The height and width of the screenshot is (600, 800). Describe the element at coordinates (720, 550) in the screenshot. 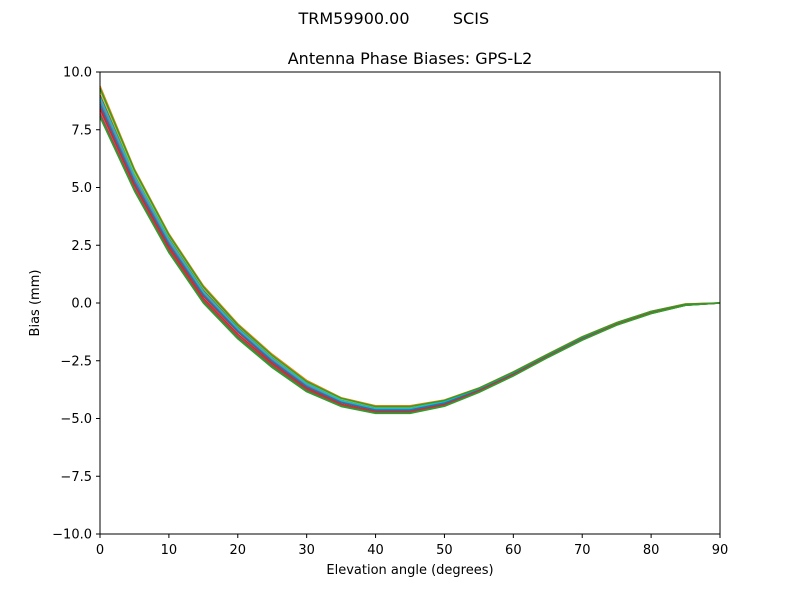

I see `x-tick-label: 90` at that location.